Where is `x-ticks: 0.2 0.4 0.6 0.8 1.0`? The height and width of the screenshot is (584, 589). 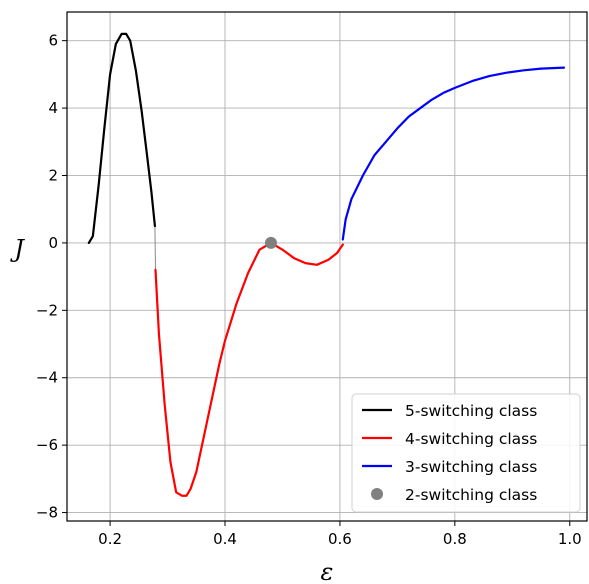
x-ticks: 0.2 0.4 0.6 0.8 1.0 is located at coordinates (340, 534).